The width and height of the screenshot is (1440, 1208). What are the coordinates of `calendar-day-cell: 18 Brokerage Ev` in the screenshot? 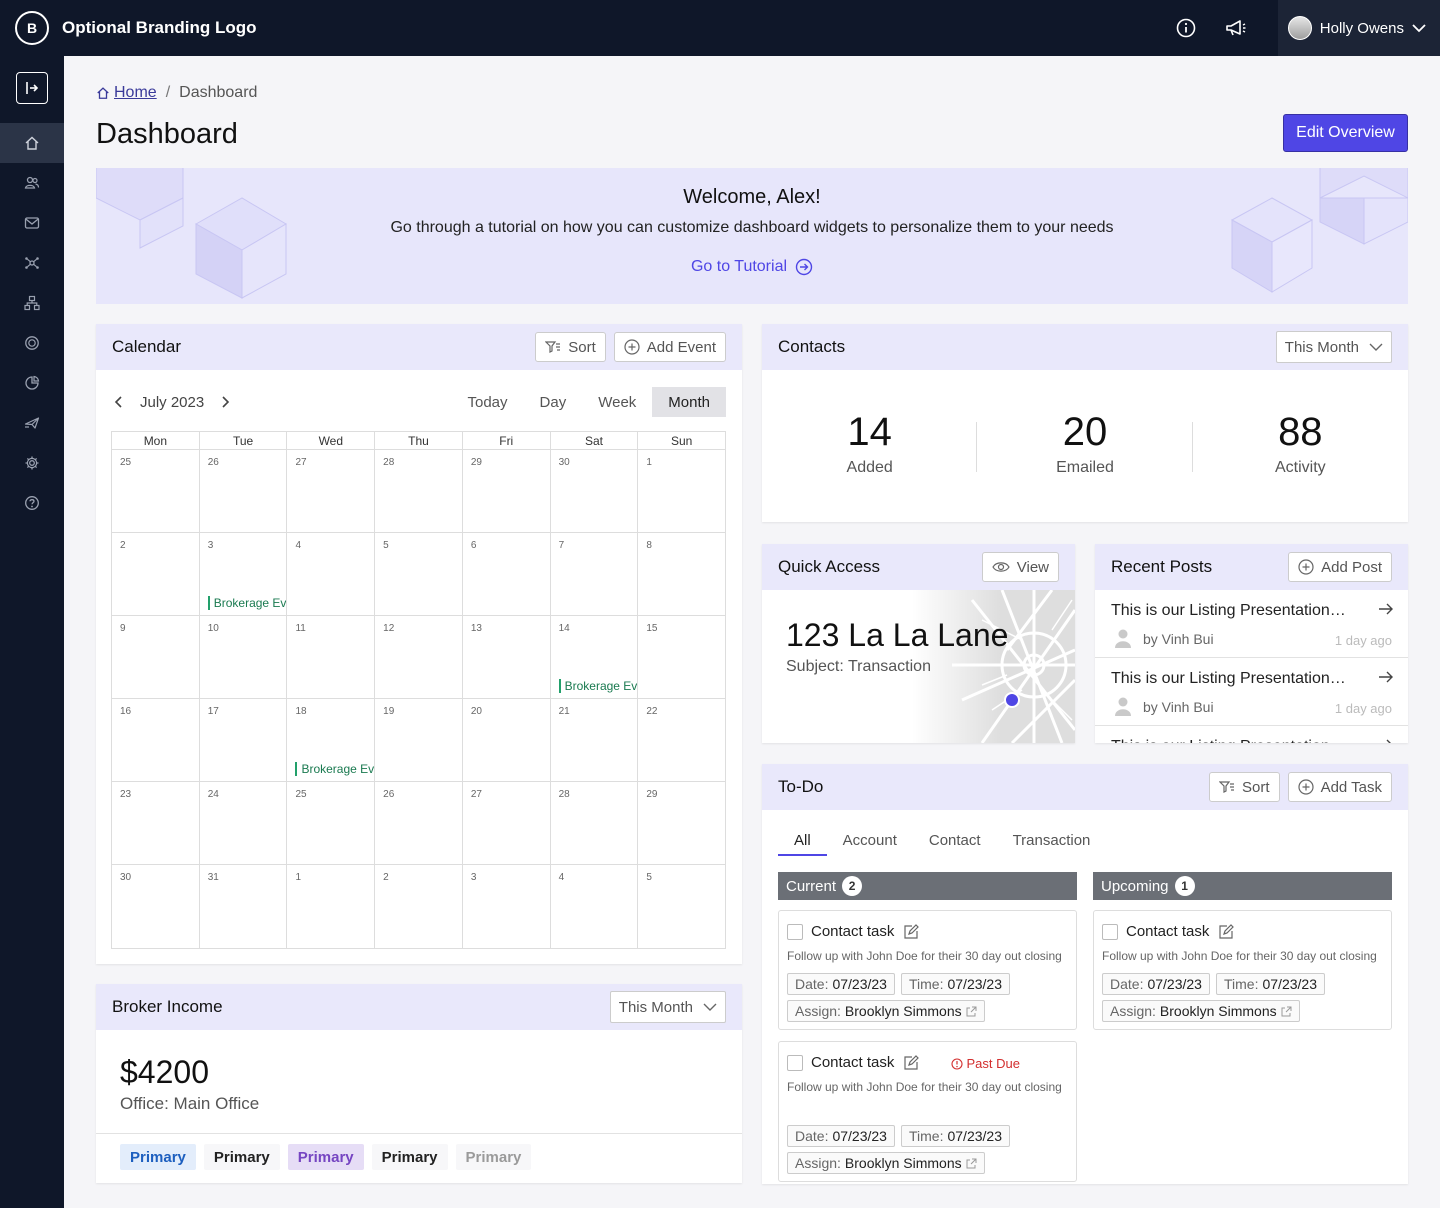 It's located at (331, 740).